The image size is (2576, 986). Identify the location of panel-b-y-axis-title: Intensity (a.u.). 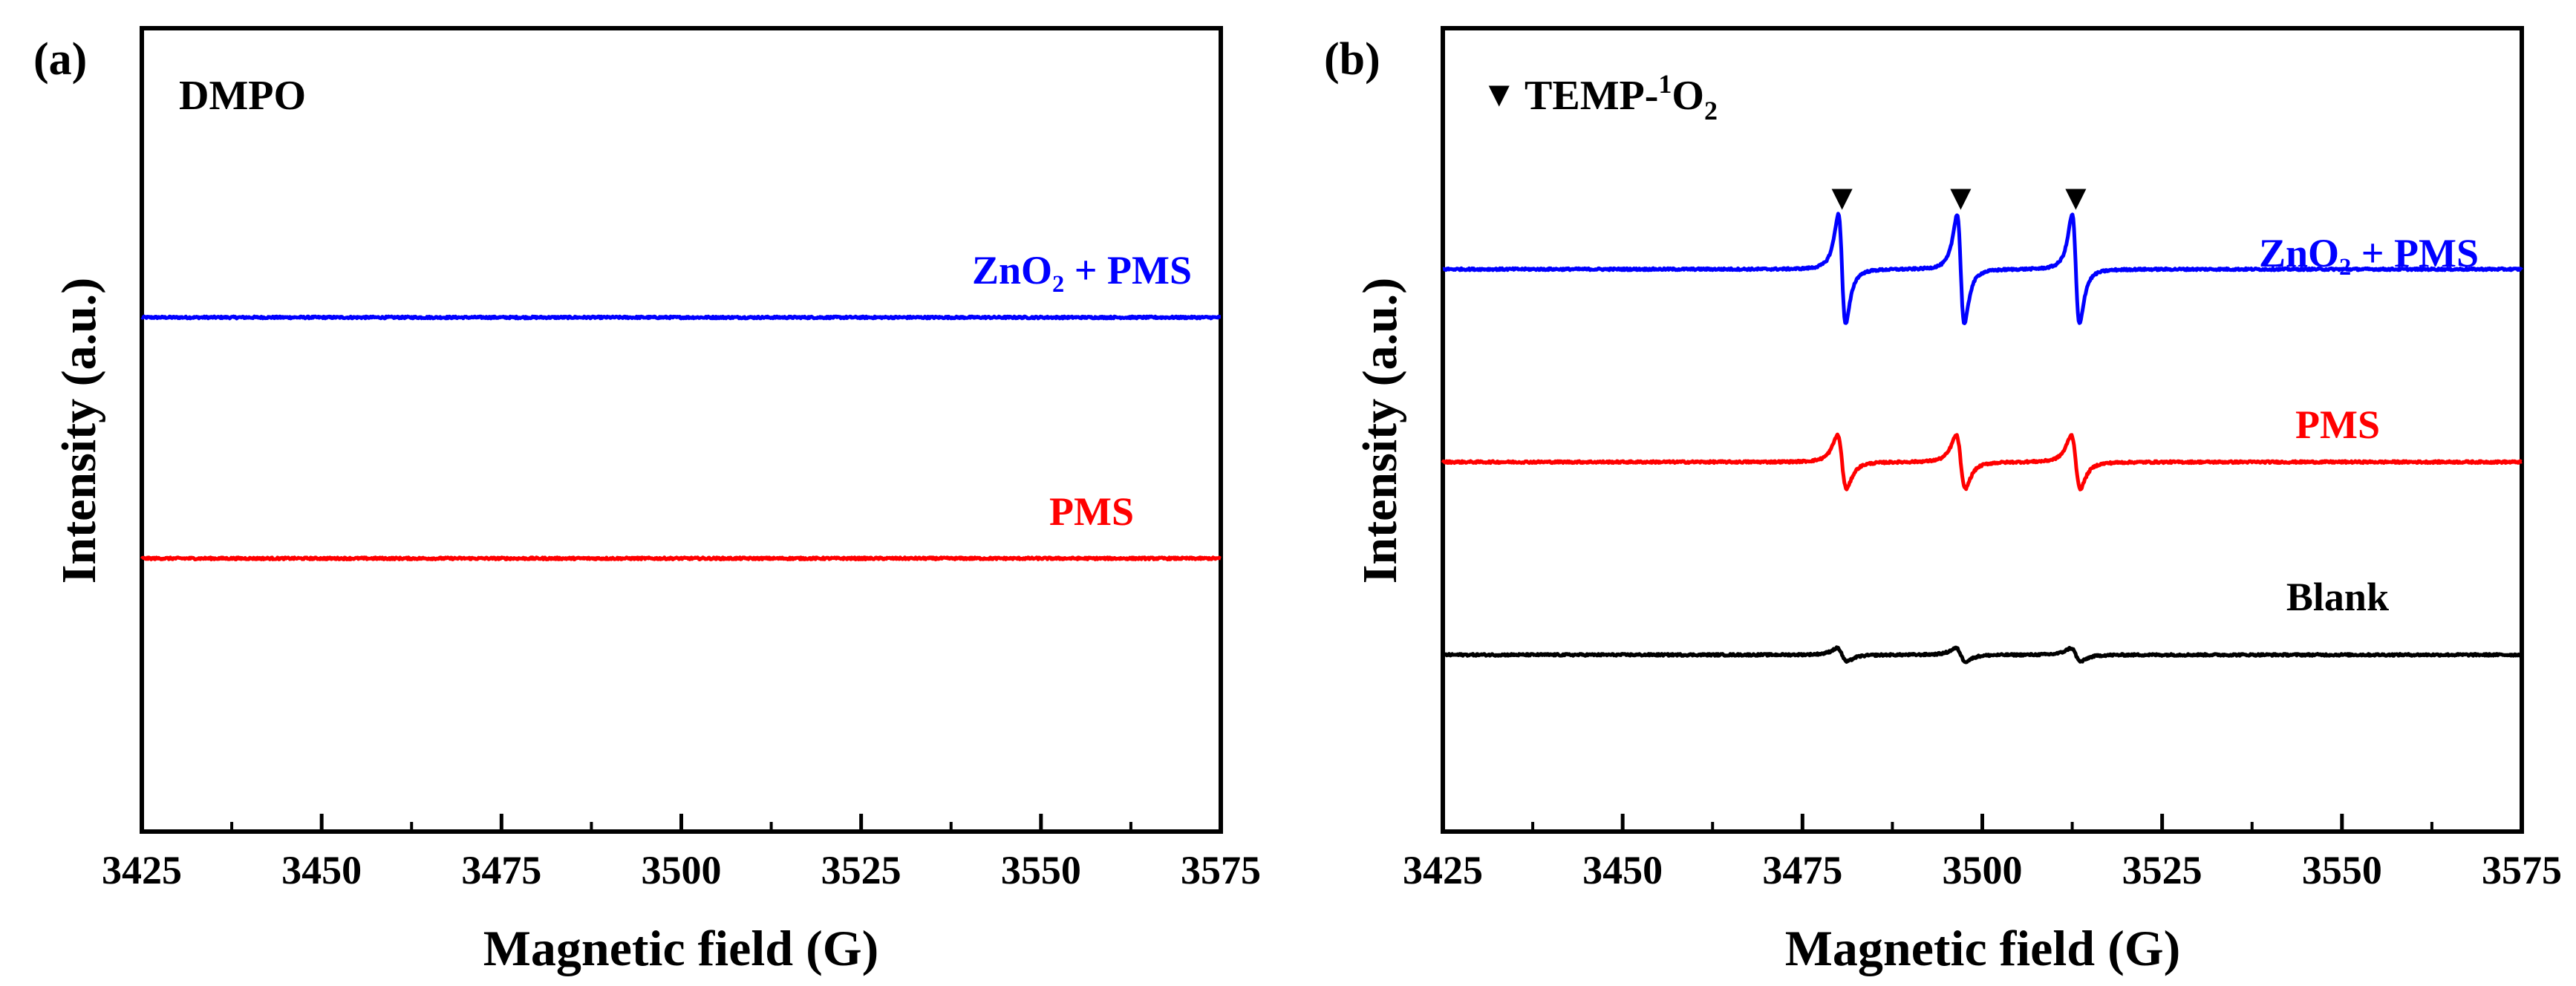
(1380, 431).